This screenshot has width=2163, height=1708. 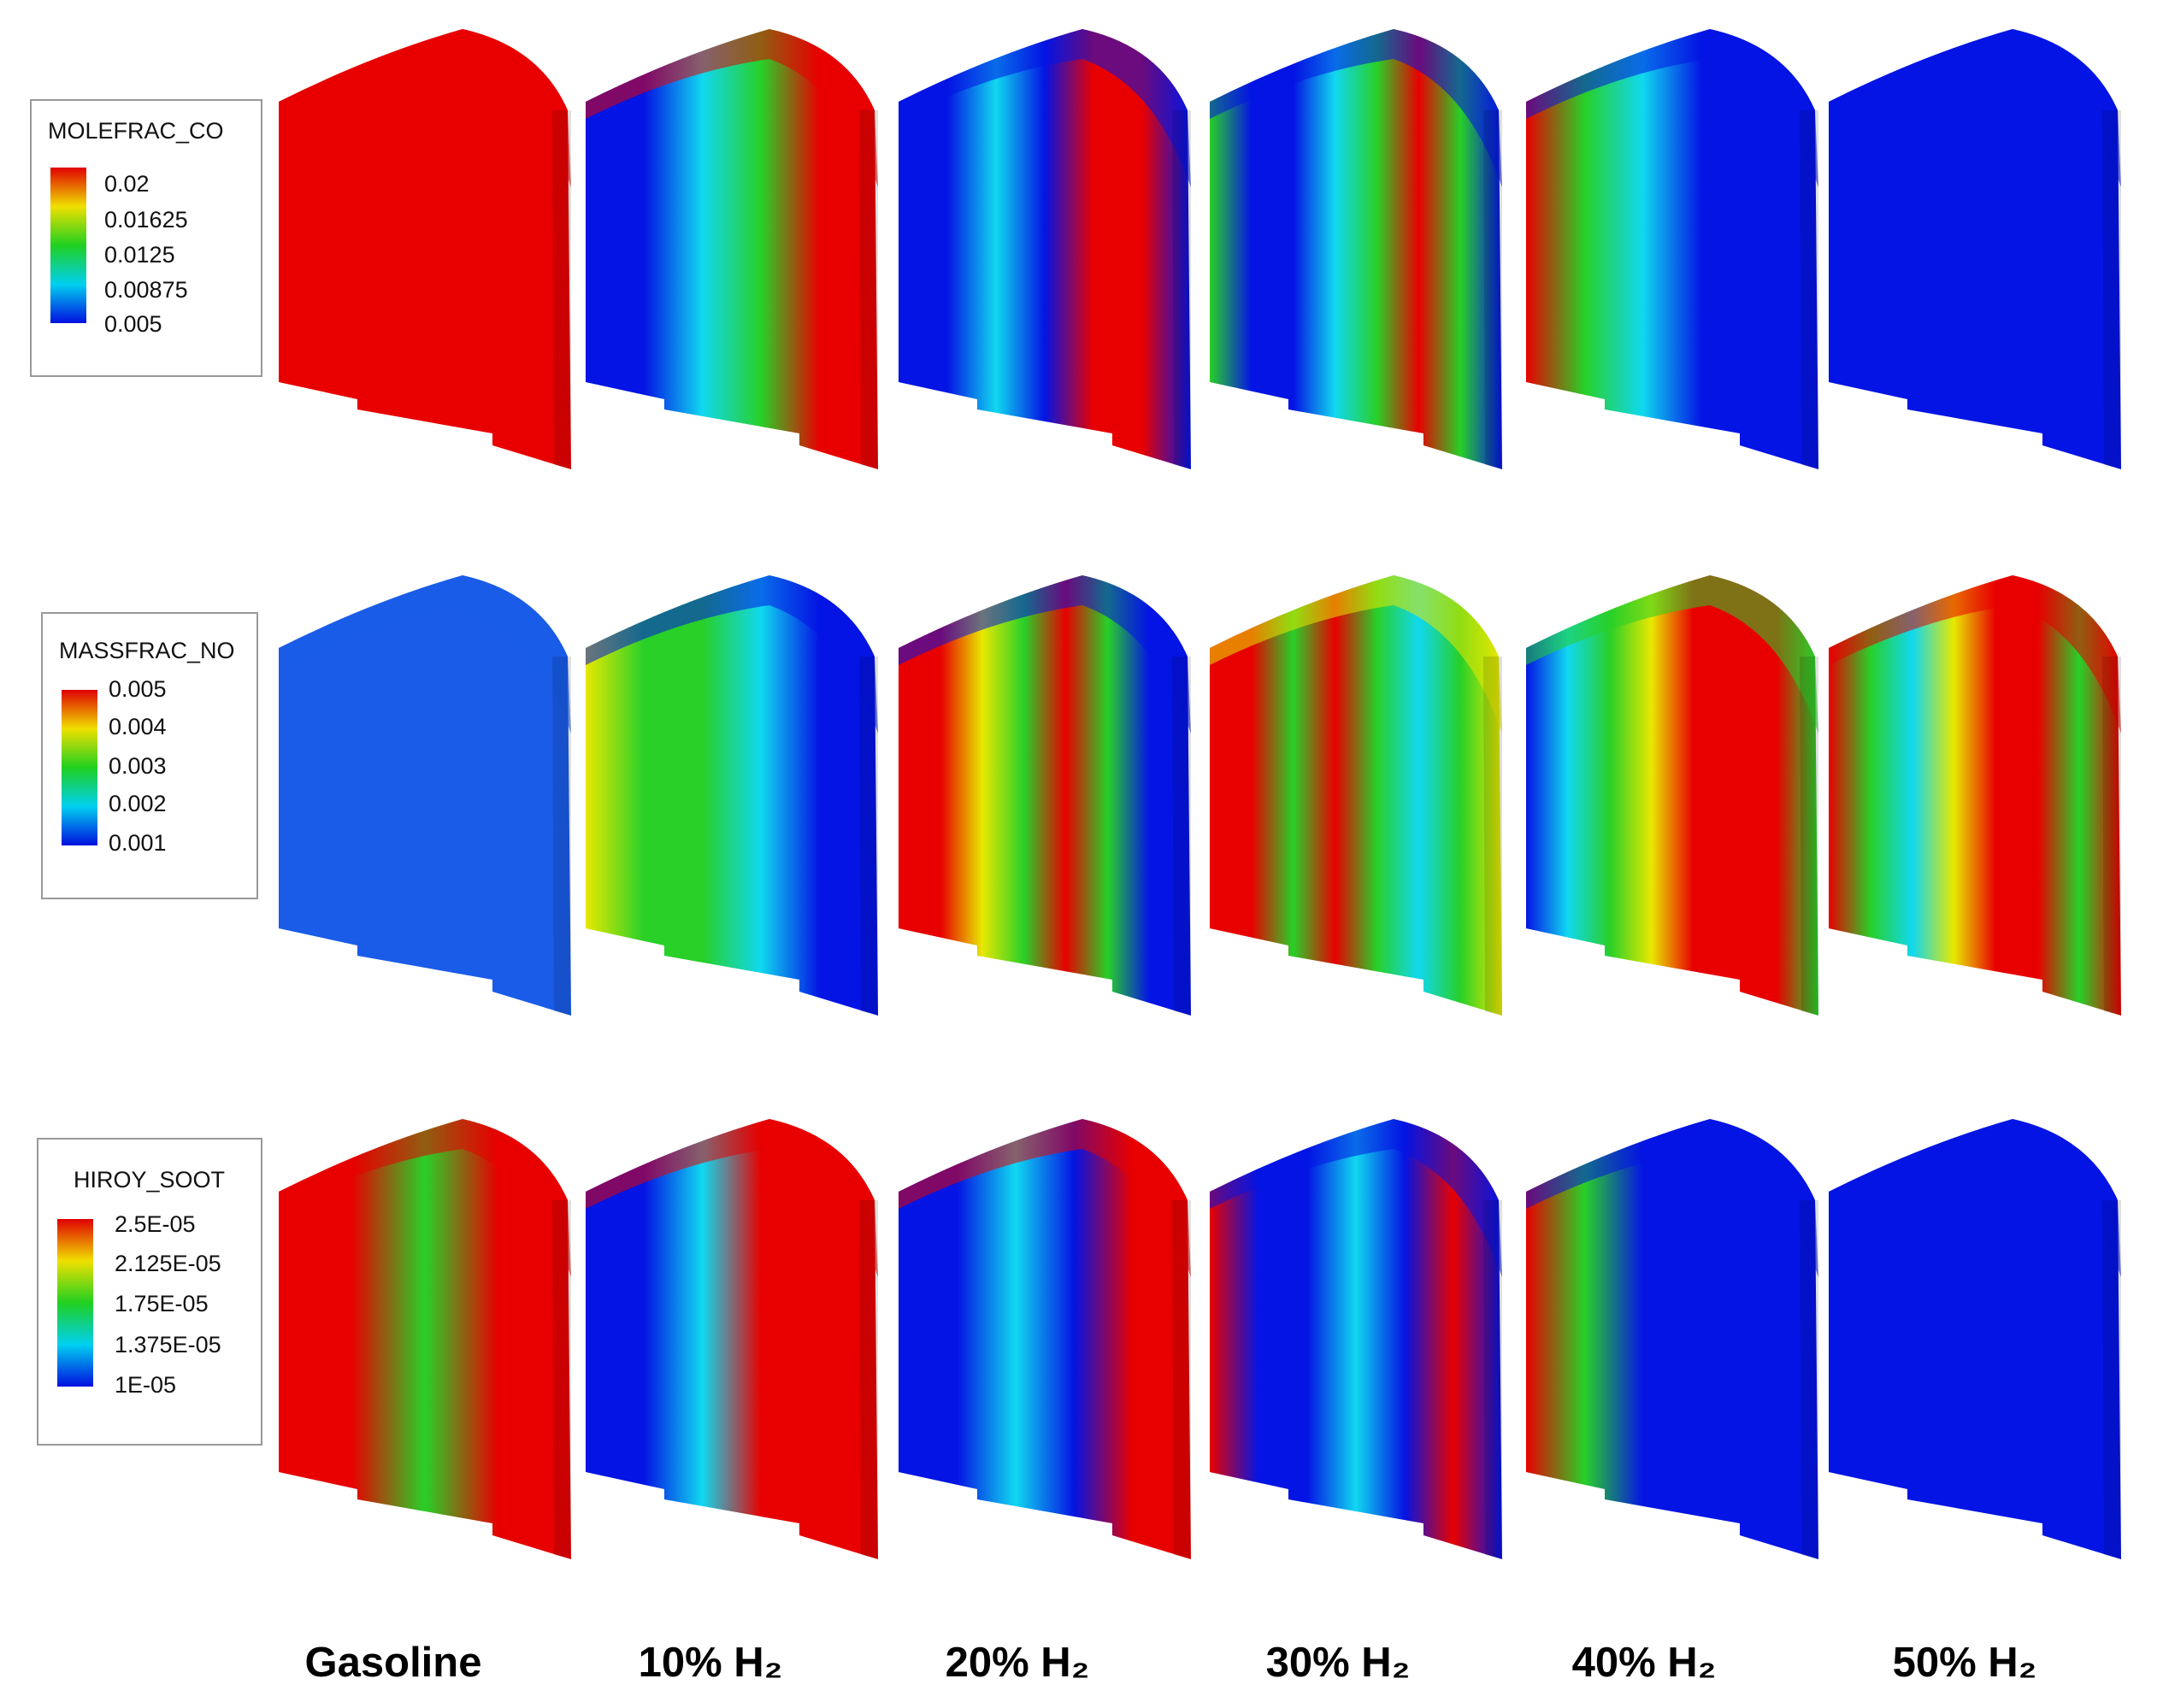 I want to click on legend-title: MOLEFRAC_CO, so click(x=136, y=131).